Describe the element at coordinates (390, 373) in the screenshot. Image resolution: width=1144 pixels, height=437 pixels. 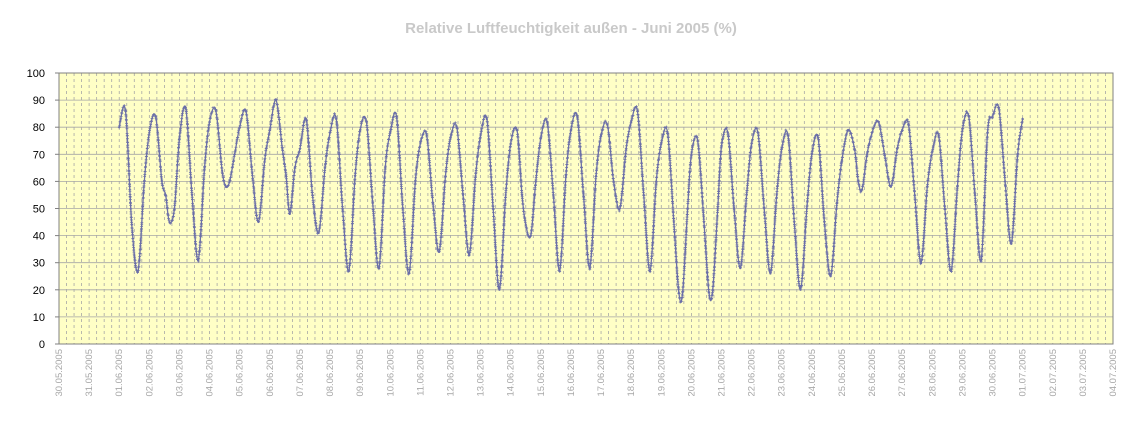
I see `x-tick-label: 10.06.2005` at that location.